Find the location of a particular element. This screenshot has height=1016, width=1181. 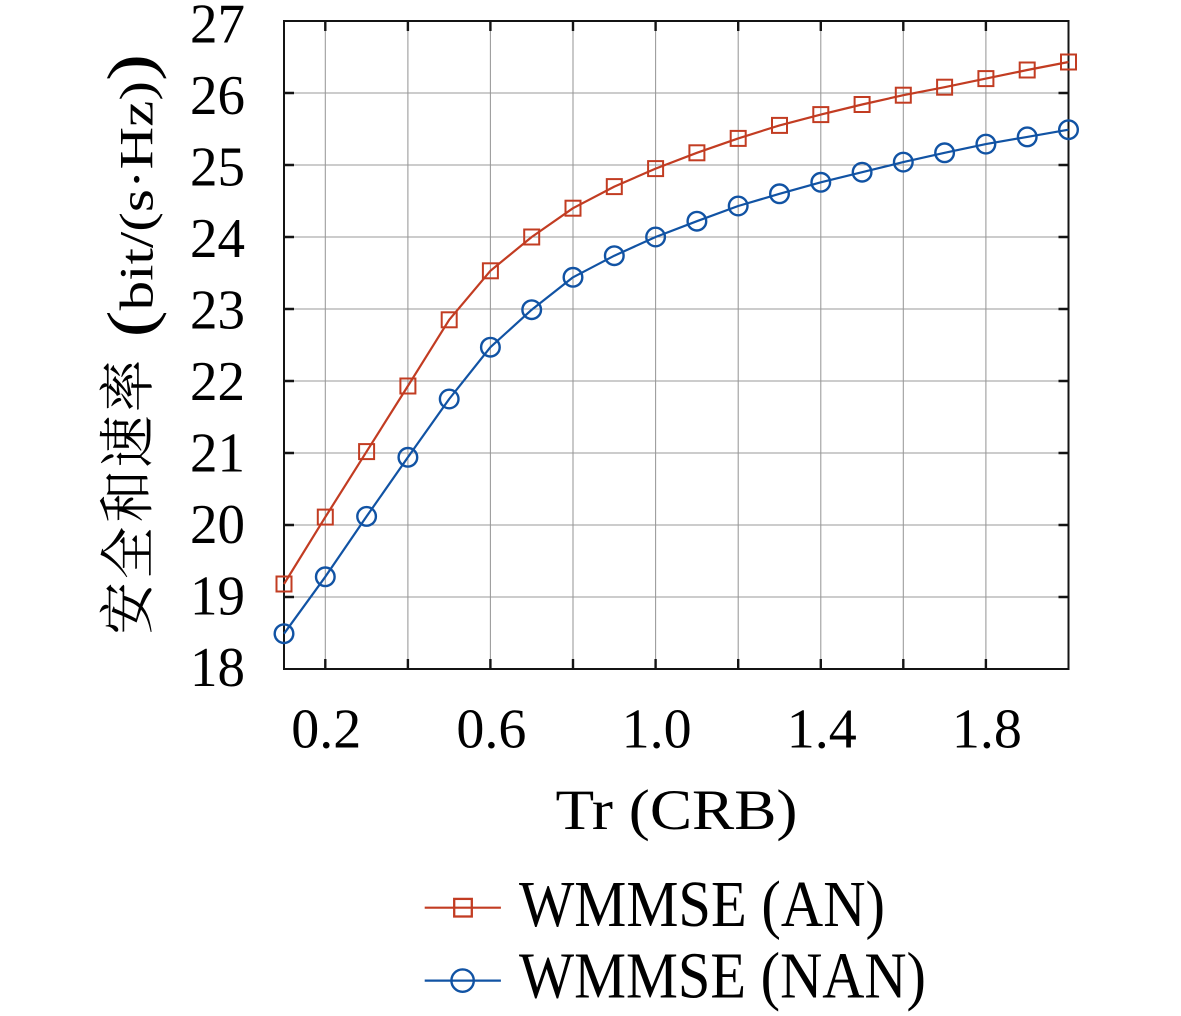

svg-text: 27 is located at coordinates (217, 28).